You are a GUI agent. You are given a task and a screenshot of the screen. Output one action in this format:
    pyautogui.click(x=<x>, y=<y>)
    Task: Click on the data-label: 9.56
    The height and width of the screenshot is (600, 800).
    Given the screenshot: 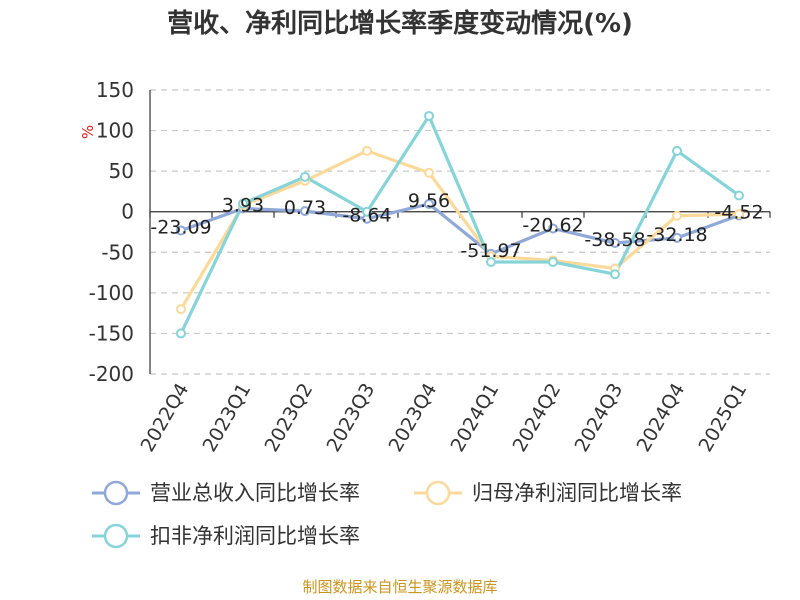 What is the action you would take?
    pyautogui.click(x=429, y=201)
    